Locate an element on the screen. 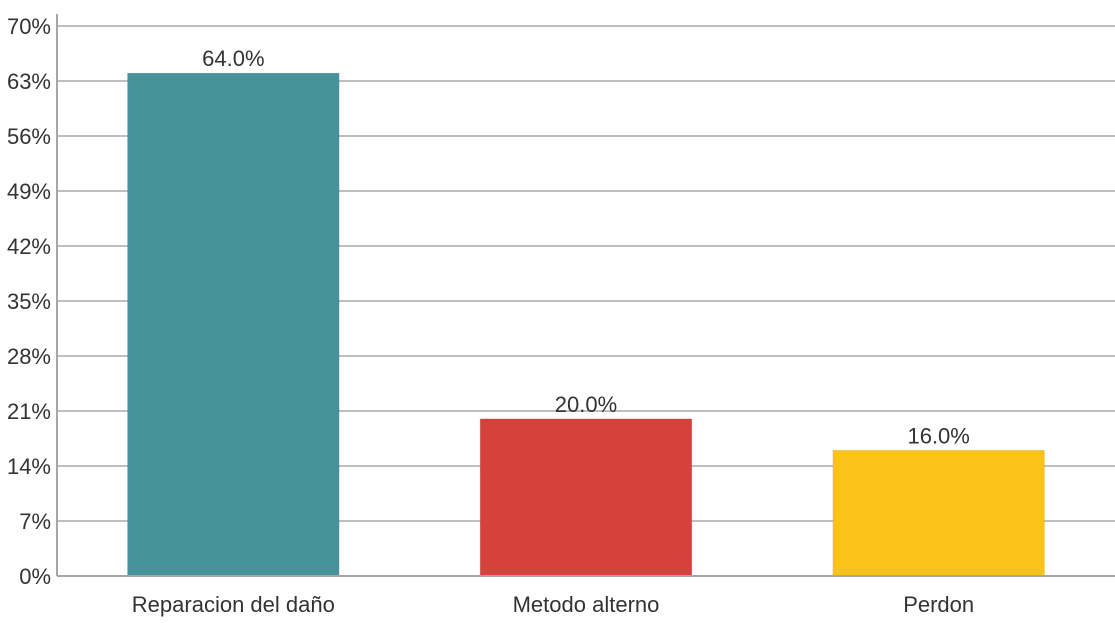 The width and height of the screenshot is (1115, 623). data-label: 64.0% is located at coordinates (233, 58).